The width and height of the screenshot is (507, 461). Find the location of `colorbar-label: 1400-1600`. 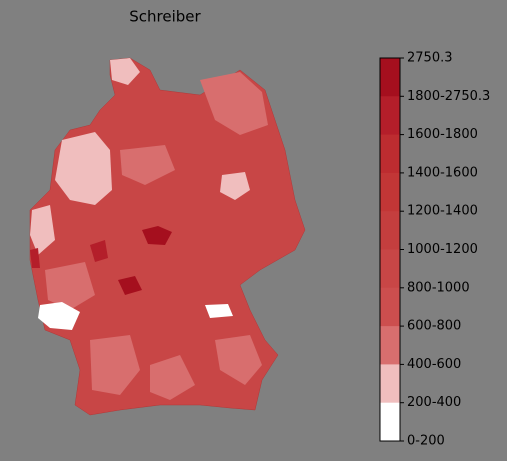

colorbar-label: 1400-1600 is located at coordinates (442, 172).